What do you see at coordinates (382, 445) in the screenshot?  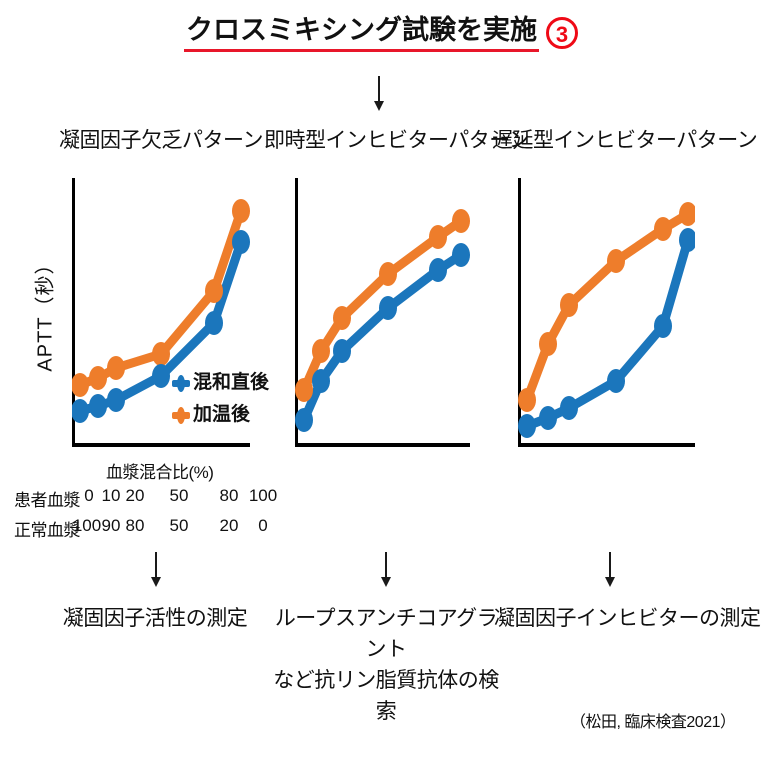 I see `chart2-x-axis` at bounding box center [382, 445].